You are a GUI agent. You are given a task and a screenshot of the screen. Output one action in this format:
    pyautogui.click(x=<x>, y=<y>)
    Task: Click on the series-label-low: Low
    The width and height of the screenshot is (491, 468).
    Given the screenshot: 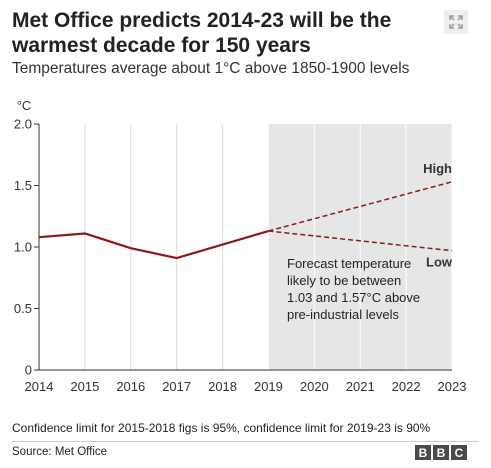 What is the action you would take?
    pyautogui.click(x=439, y=262)
    